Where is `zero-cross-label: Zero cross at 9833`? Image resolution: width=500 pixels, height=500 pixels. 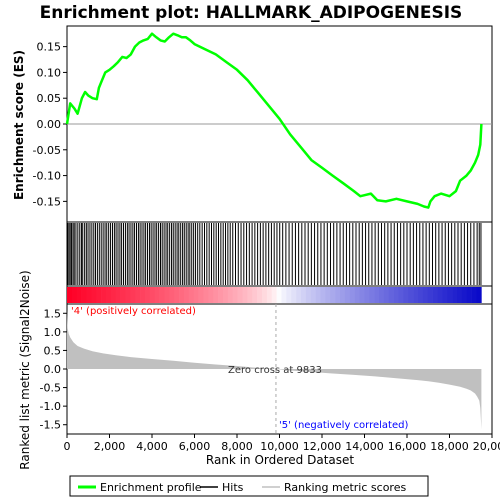
zero-cross-label: Zero cross at 9833 is located at coordinates (275, 370).